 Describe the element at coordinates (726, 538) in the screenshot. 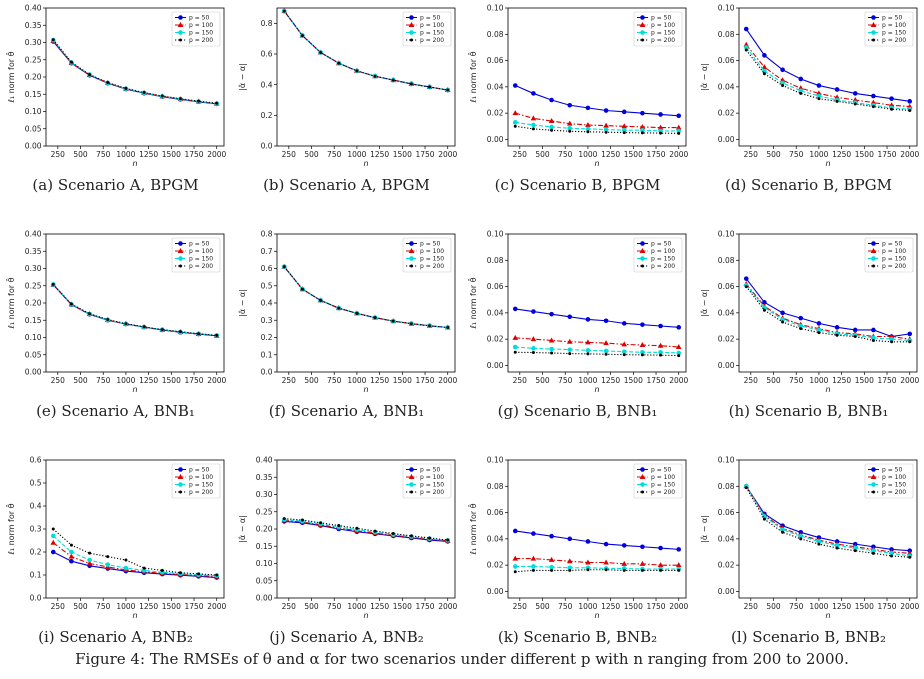

I see `y-tick-label: 0.04` at that location.